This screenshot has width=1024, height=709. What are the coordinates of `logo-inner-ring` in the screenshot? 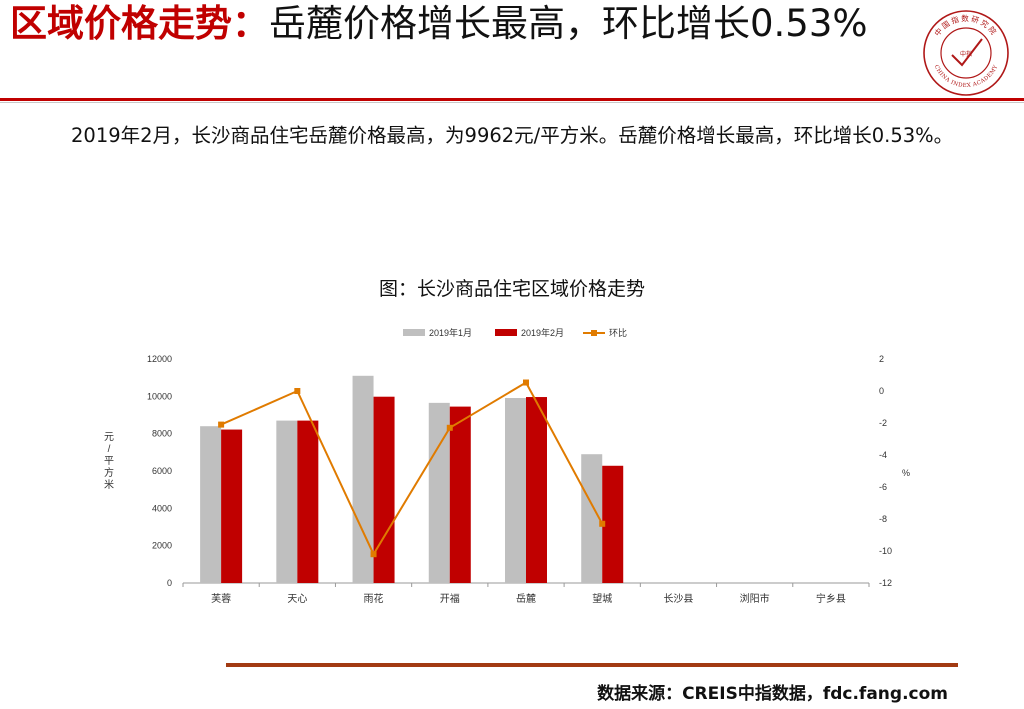 It's located at (966, 53).